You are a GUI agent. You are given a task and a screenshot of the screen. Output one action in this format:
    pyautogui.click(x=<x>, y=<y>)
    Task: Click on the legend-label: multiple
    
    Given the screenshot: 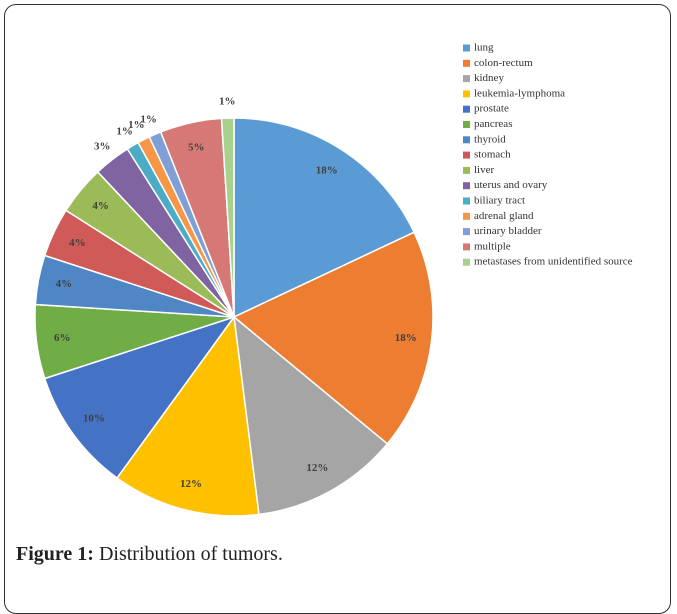 What is the action you would take?
    pyautogui.click(x=492, y=246)
    